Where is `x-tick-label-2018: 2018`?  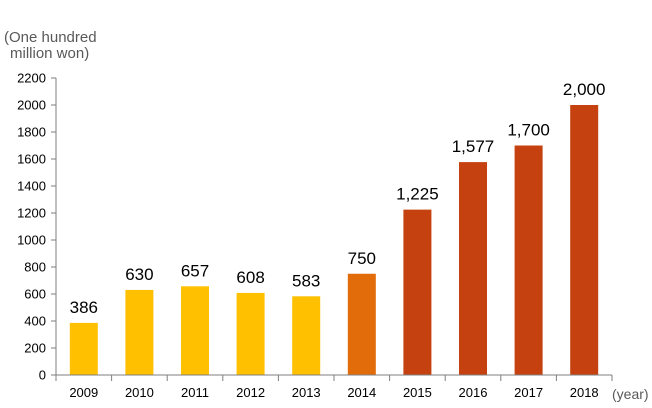 x-tick-label-2018: 2018 is located at coordinates (584, 392).